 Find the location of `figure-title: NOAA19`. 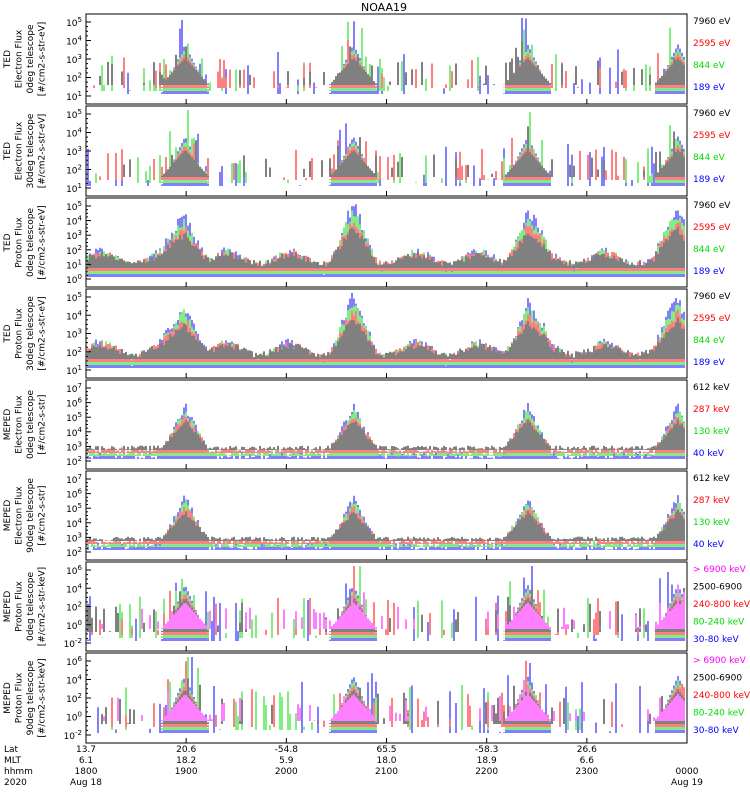

figure-title: NOAA19 is located at coordinates (384, 7).